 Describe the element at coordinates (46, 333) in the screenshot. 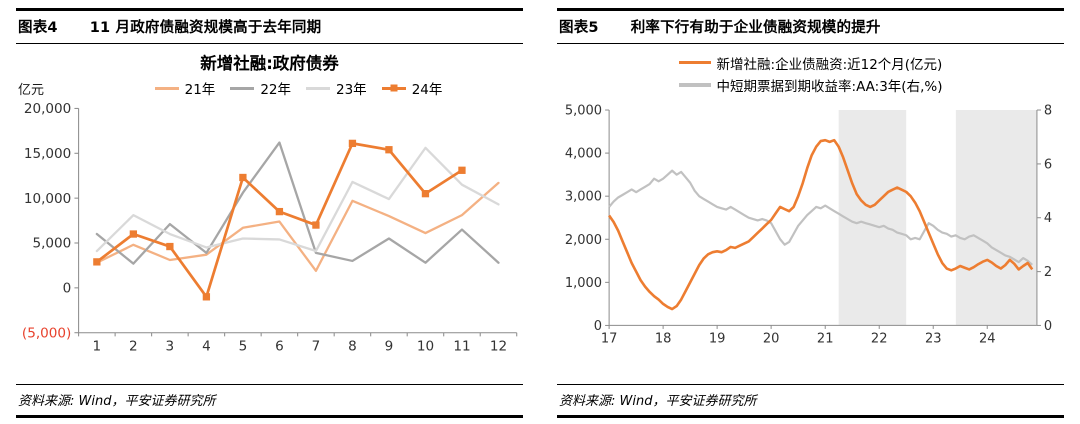

I see `svg-text: (5,000)` at that location.